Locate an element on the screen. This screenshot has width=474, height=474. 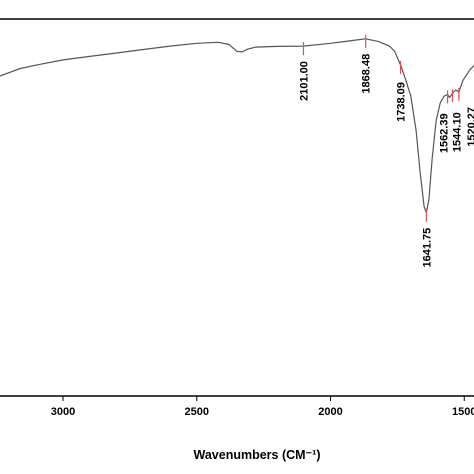
peak-label: 2101.00 is located at coordinates (305, 81).